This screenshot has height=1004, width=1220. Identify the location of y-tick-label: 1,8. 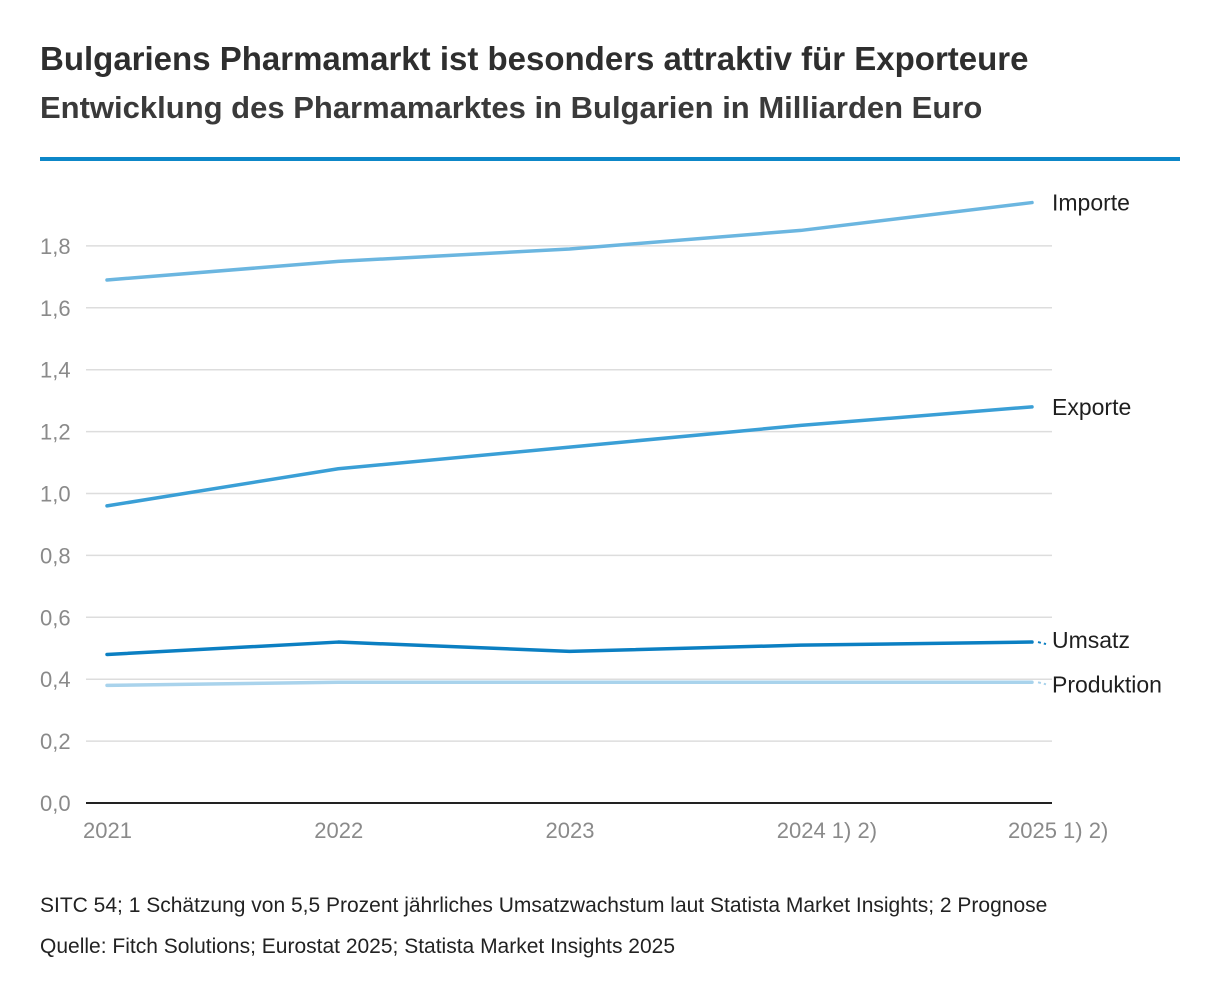
(55, 246).